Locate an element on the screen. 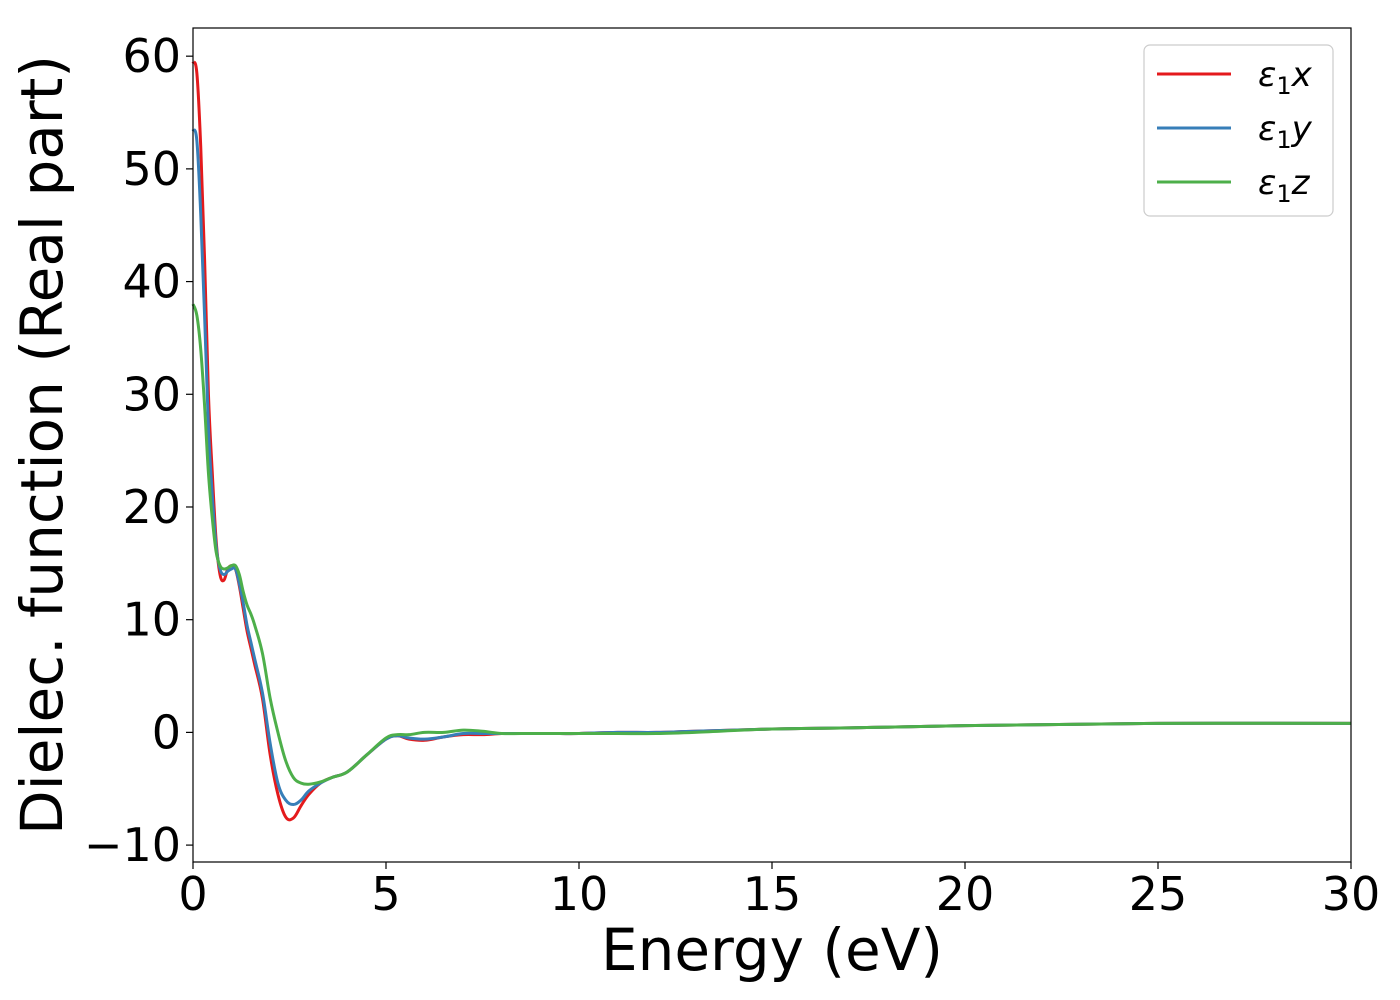 The height and width of the screenshot is (1000, 1400). y-tick-label: 60 is located at coordinates (151, 56).